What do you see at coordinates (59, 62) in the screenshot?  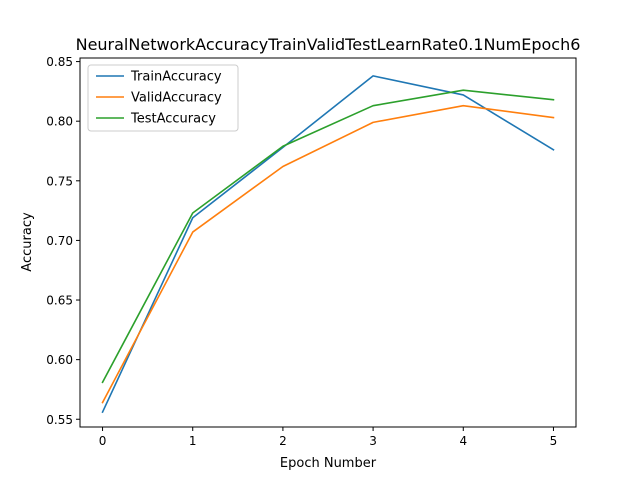 I see `y-tick-label: 0.85` at bounding box center [59, 62].